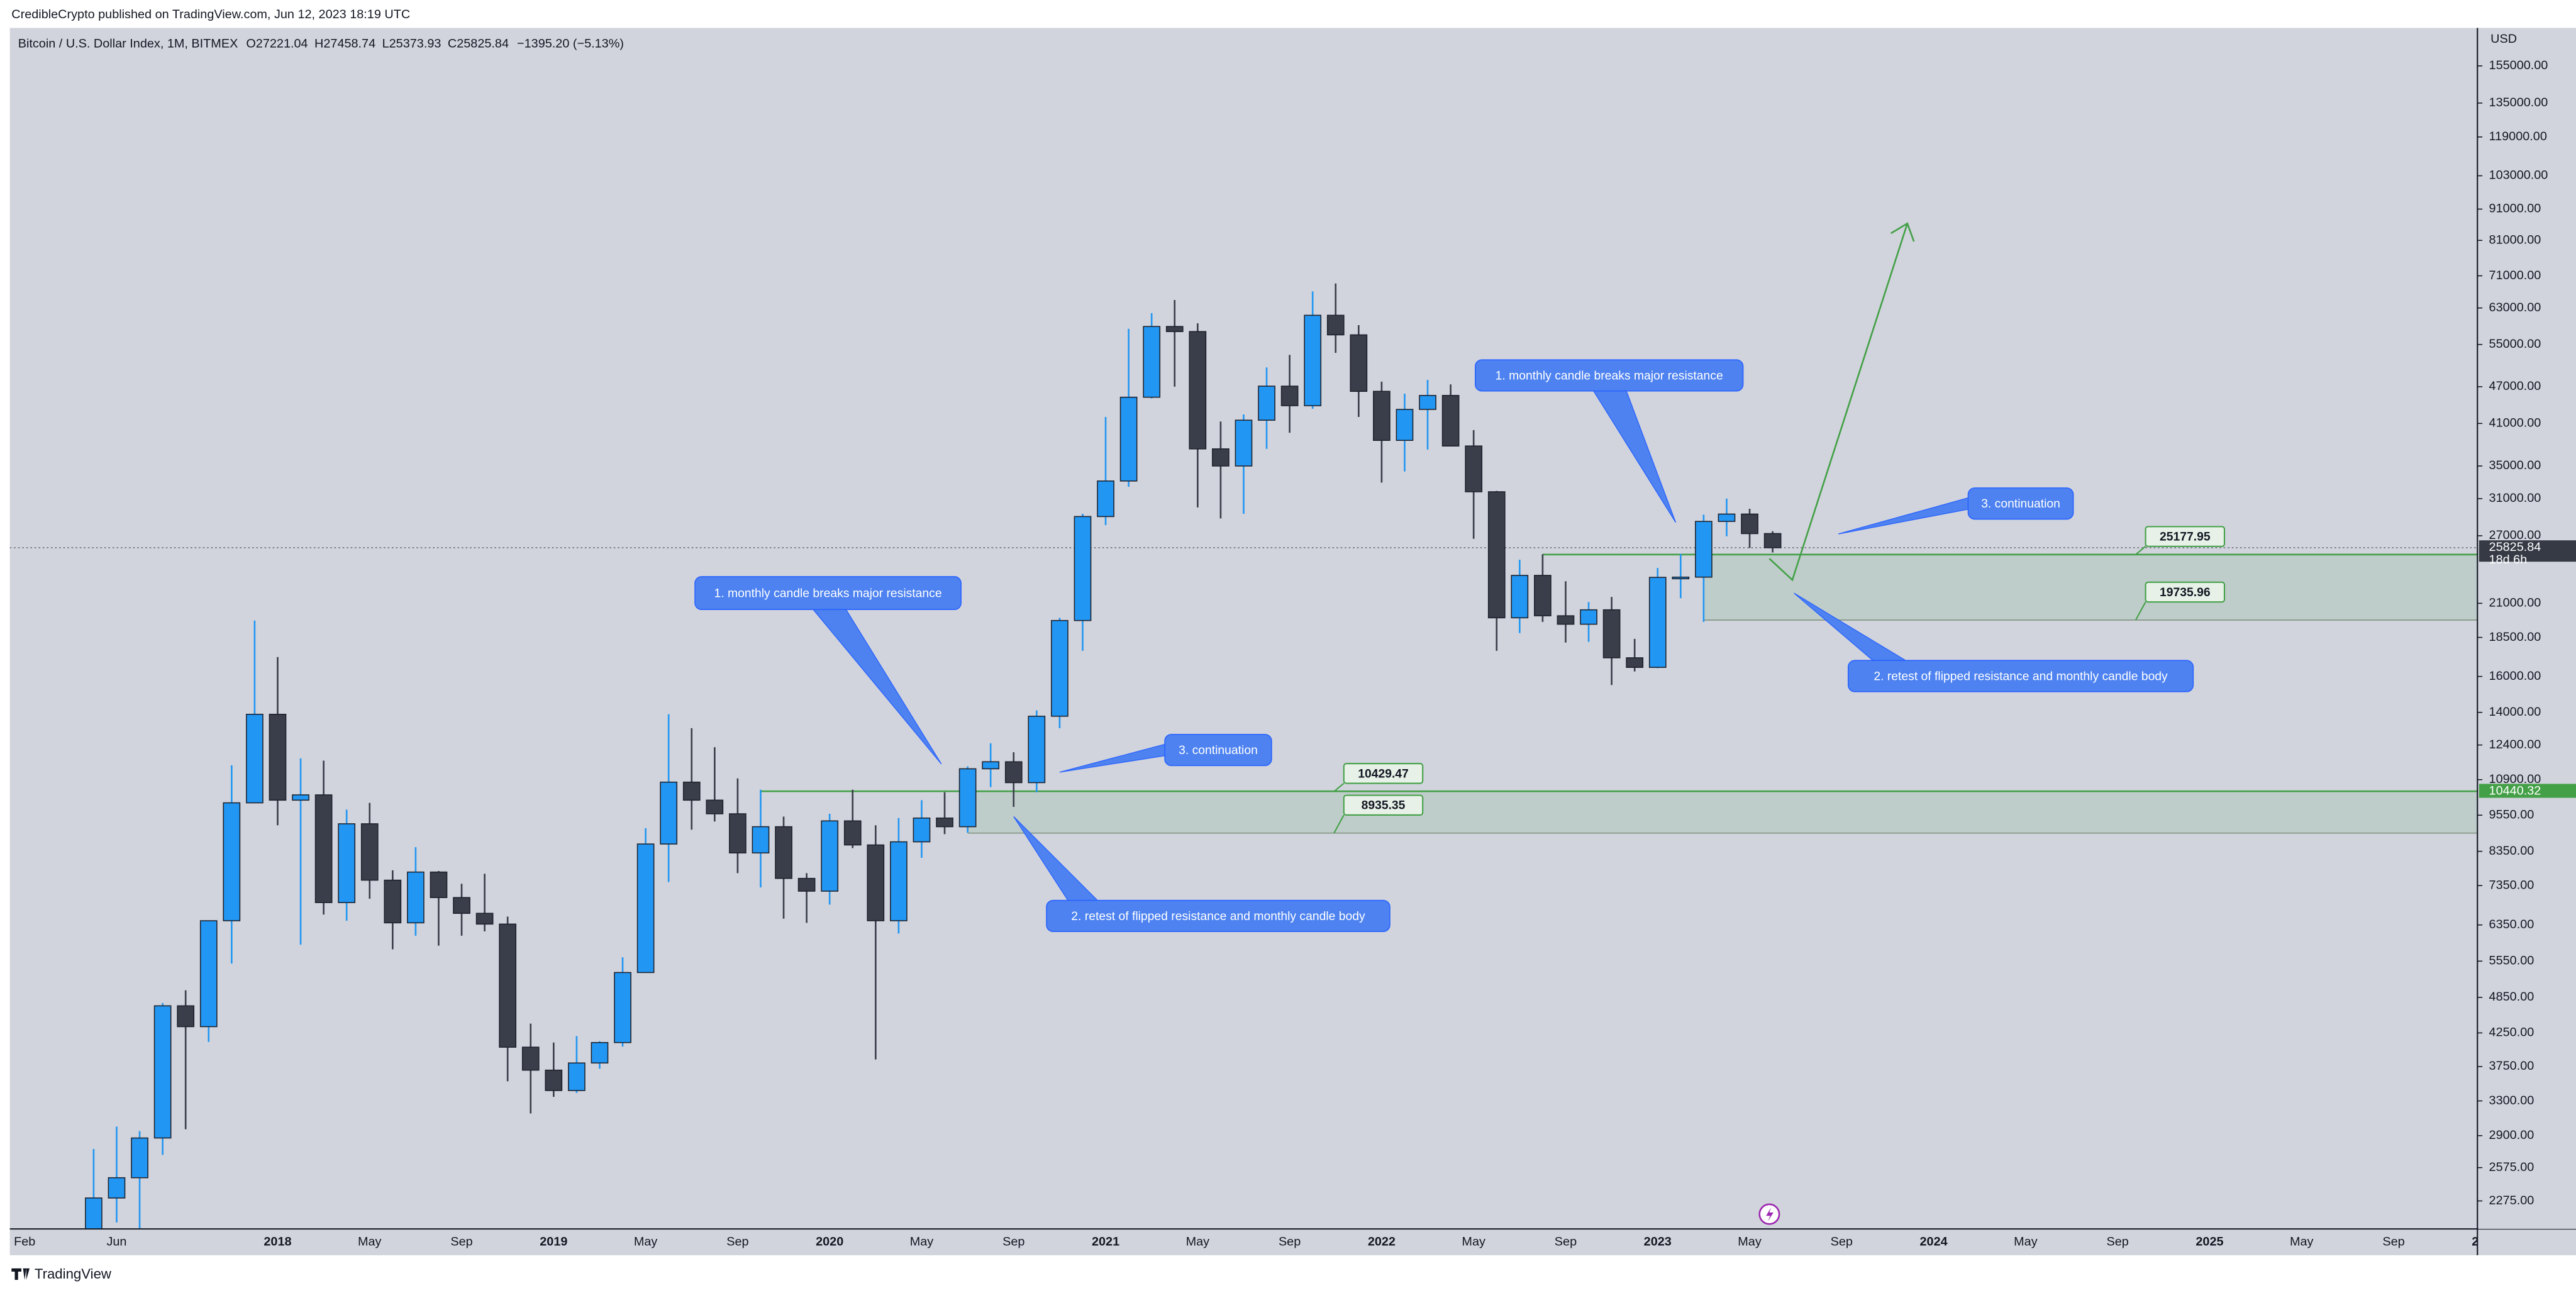 Image resolution: width=2576 pixels, height=1293 pixels. I want to click on legend-open: 27221.04, so click(282, 44).